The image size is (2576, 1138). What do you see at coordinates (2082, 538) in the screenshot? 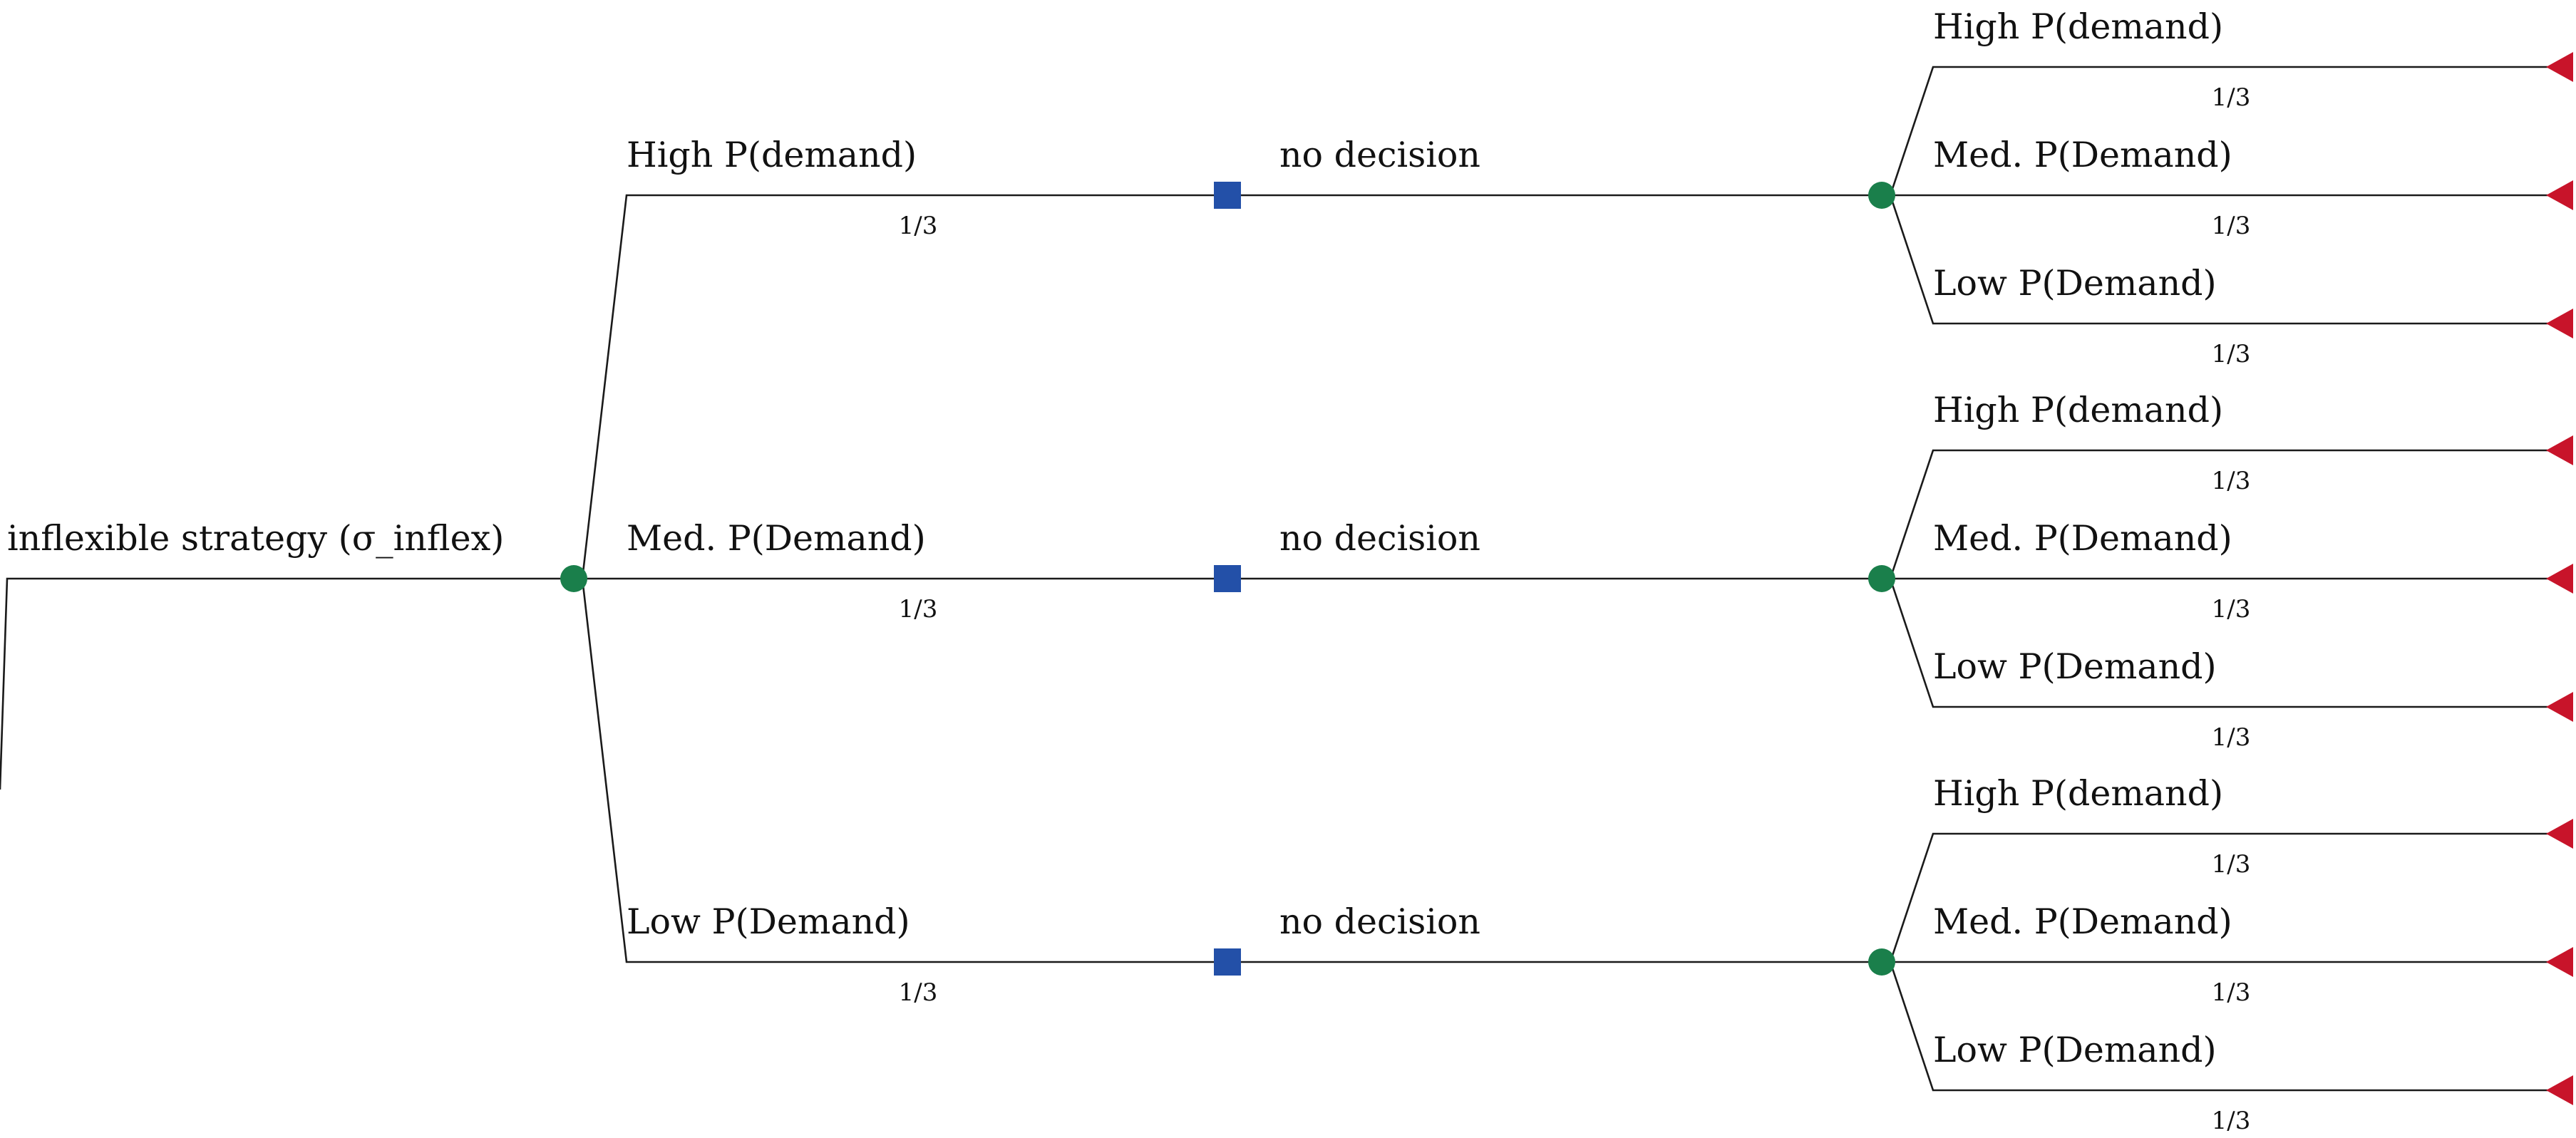
I see `outcome-2-2-label: Med. P(Demand)` at bounding box center [2082, 538].